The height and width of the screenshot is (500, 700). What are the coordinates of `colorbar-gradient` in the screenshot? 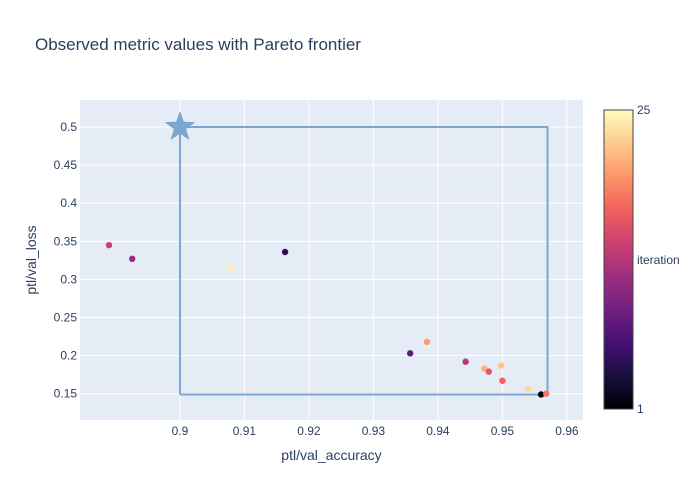 It's located at (618, 259).